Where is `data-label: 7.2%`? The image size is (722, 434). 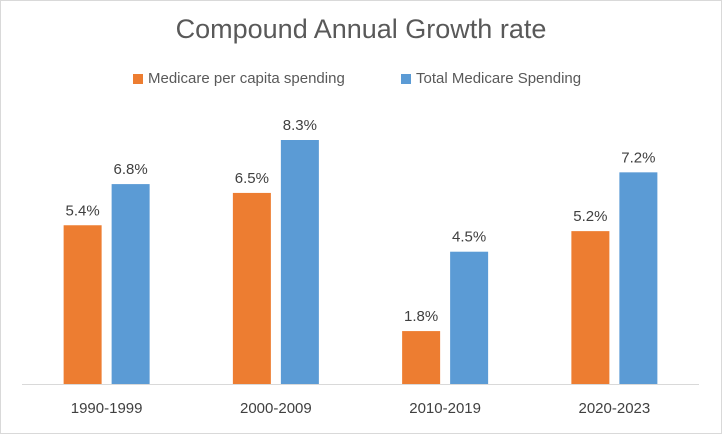
data-label: 7.2% is located at coordinates (638, 157).